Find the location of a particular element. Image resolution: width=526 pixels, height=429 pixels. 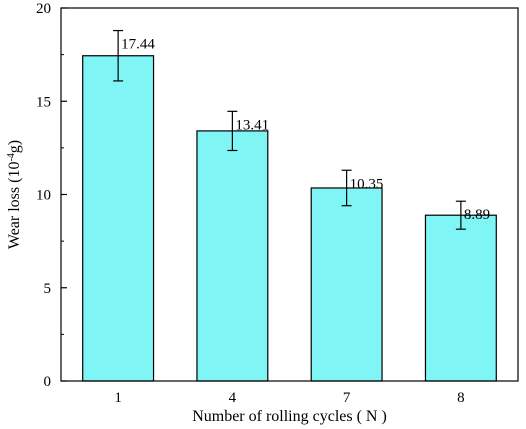

y-axis-title: Wear loss (10-4g) is located at coordinates (15, 194).